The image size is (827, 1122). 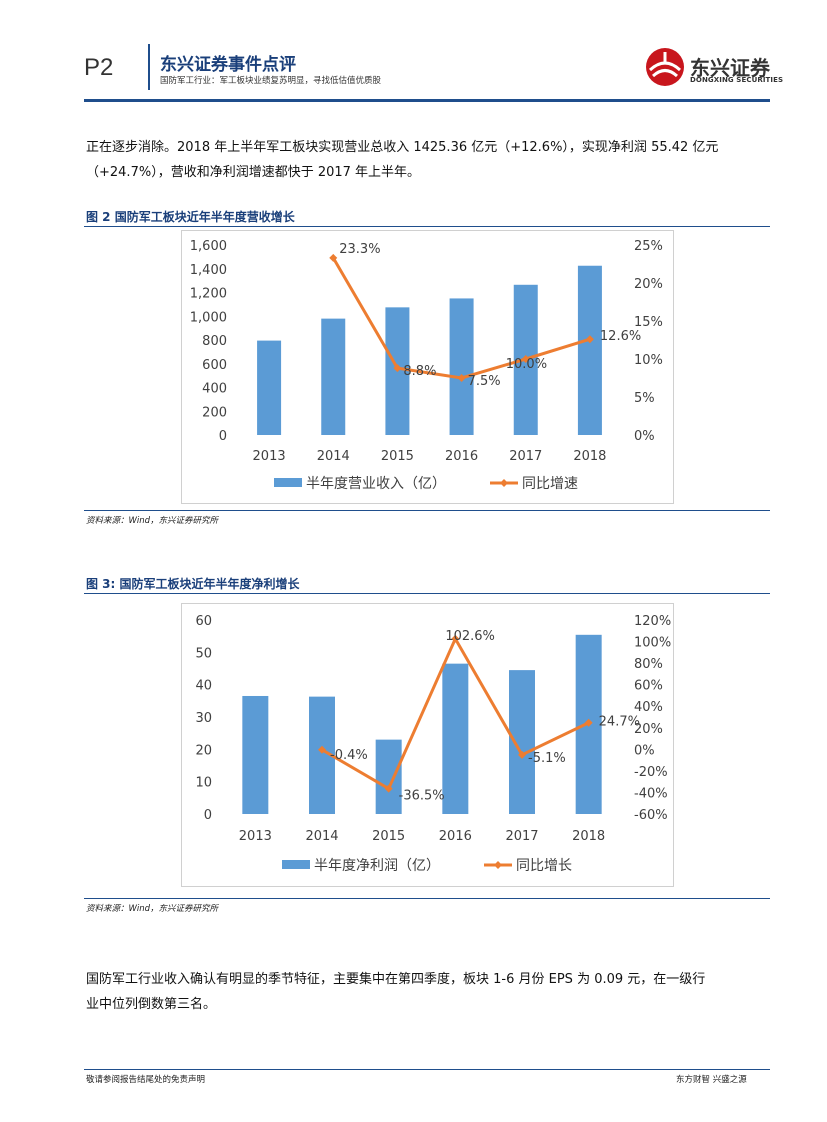 I want to click on y-right-tick-label: 80%, so click(x=648, y=664).